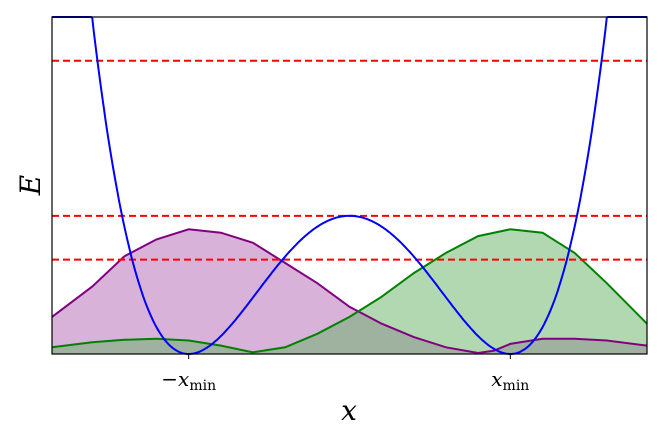 This screenshot has height=443, width=664. Describe the element at coordinates (30, 185) in the screenshot. I see `y-axis-label: E` at that location.